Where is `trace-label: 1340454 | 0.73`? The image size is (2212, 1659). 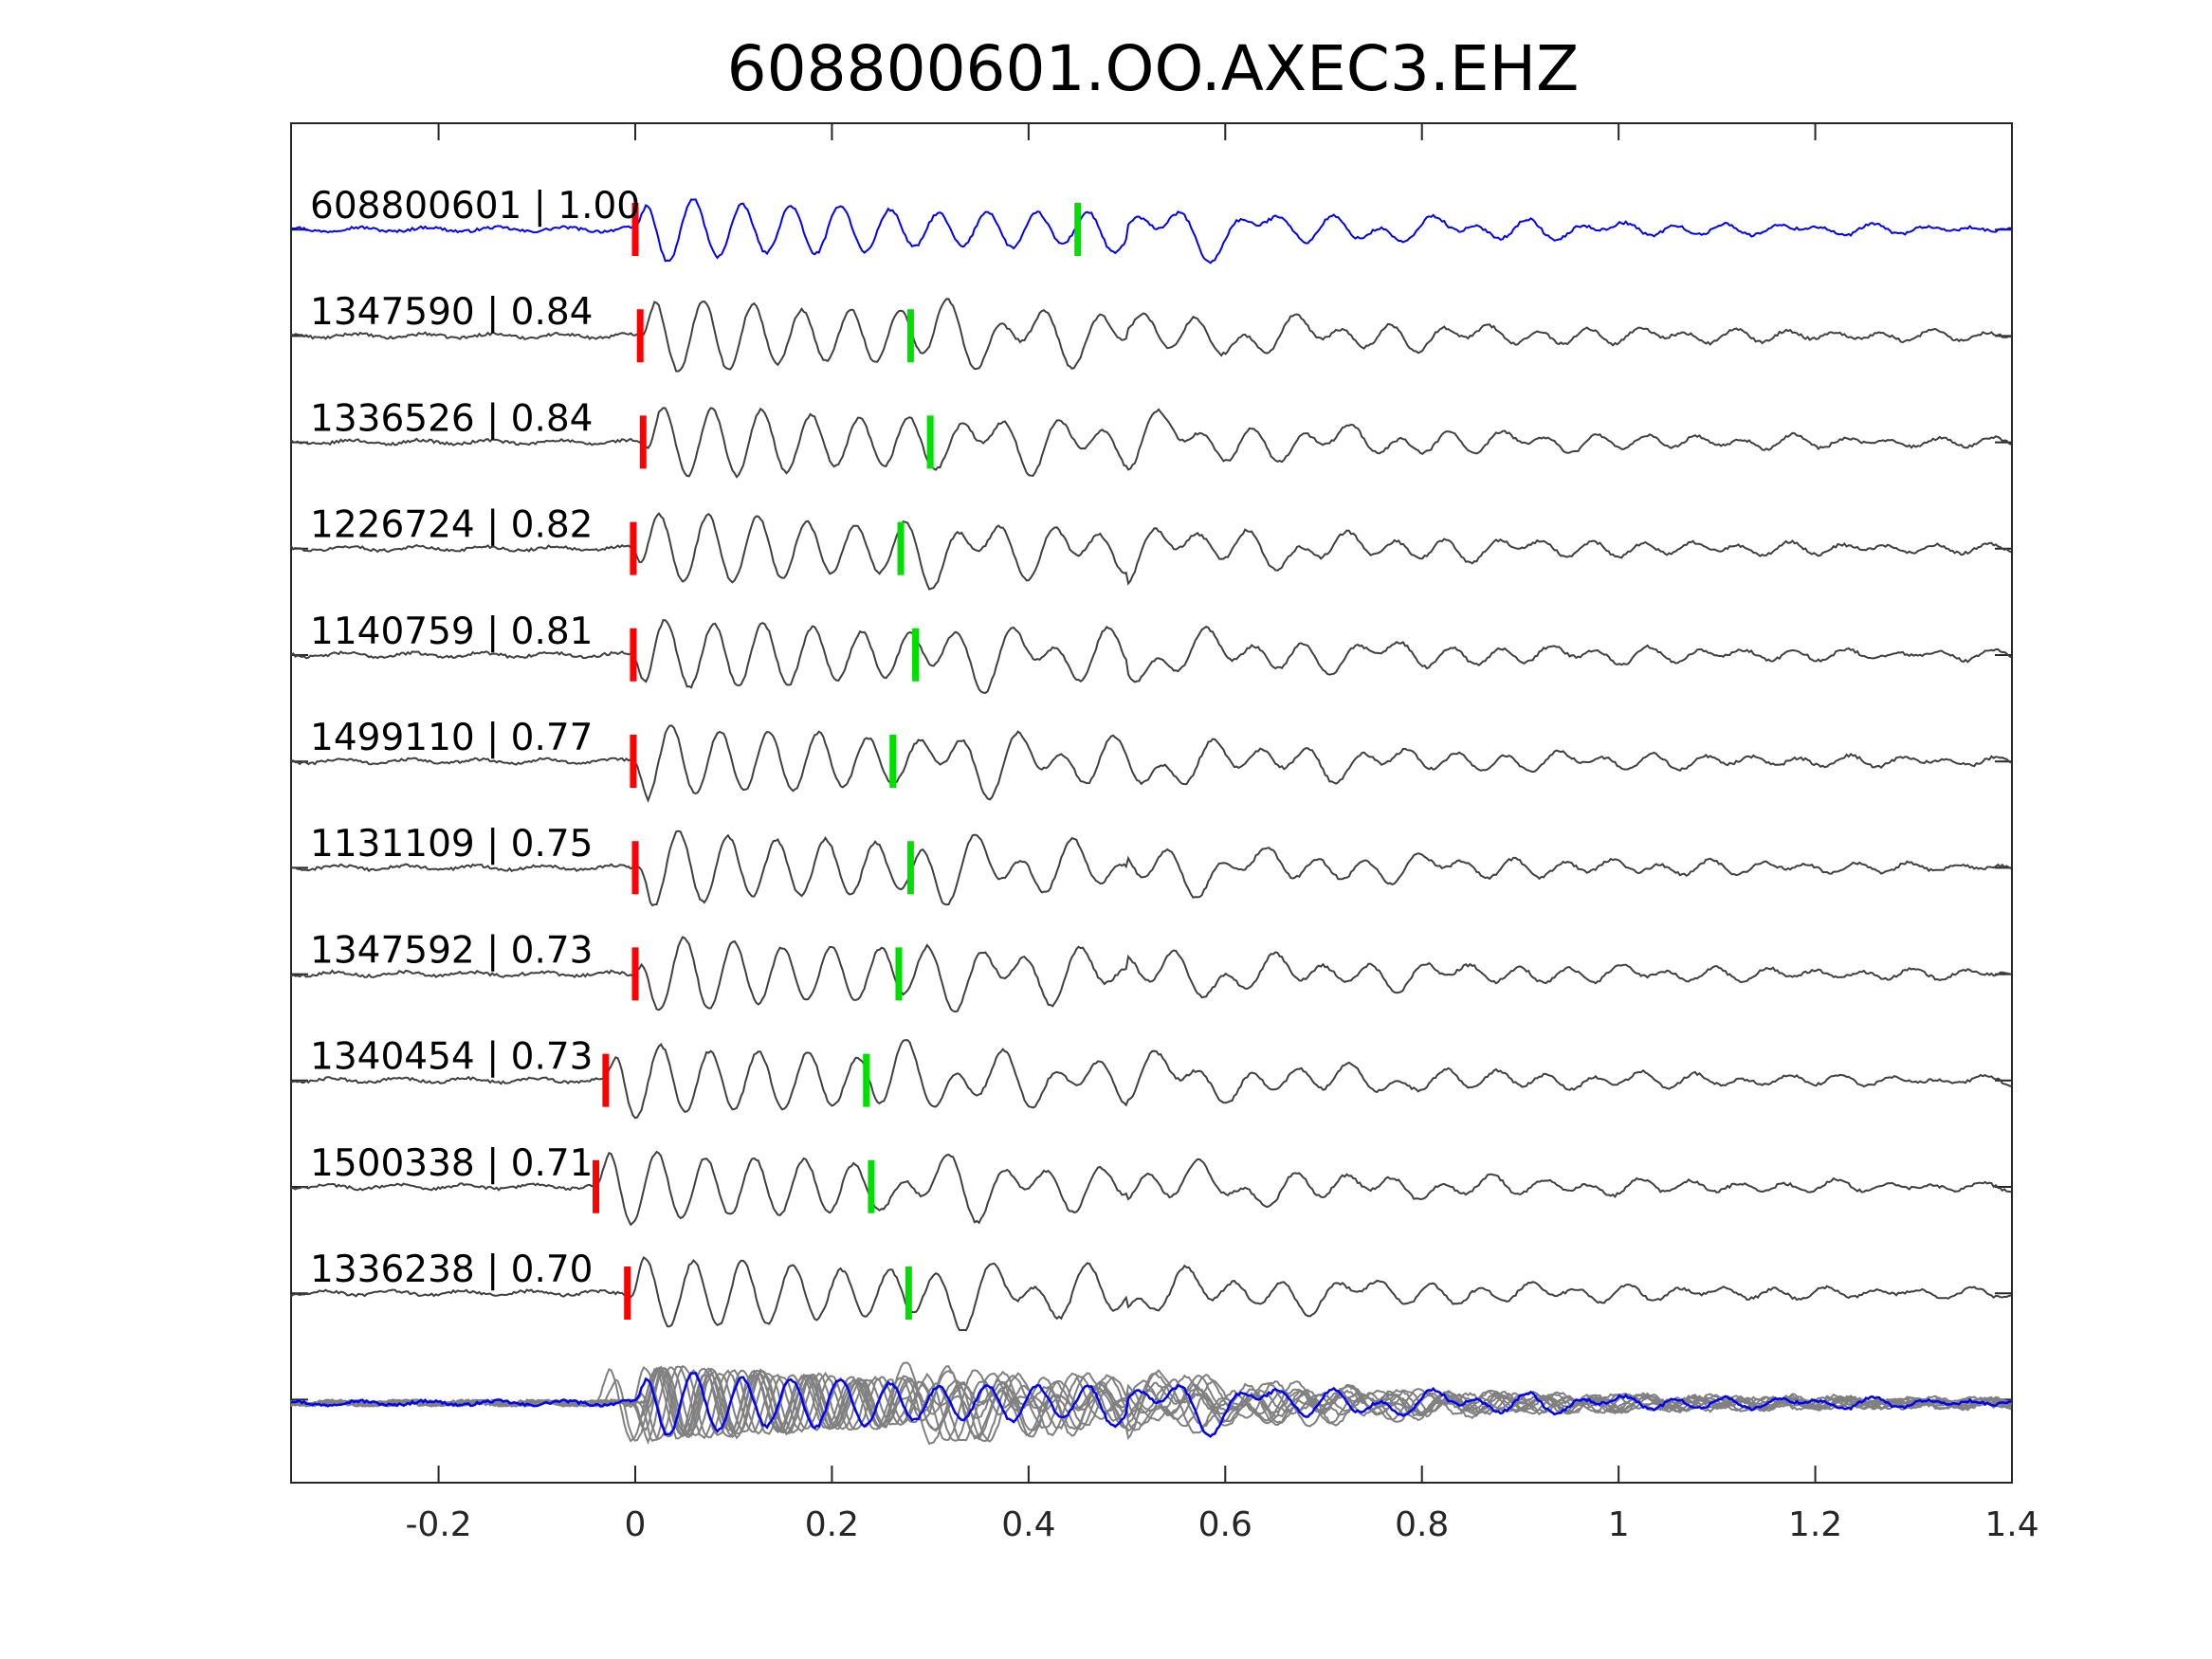
trace-label: 1340454 | 0.73 is located at coordinates (451, 1057).